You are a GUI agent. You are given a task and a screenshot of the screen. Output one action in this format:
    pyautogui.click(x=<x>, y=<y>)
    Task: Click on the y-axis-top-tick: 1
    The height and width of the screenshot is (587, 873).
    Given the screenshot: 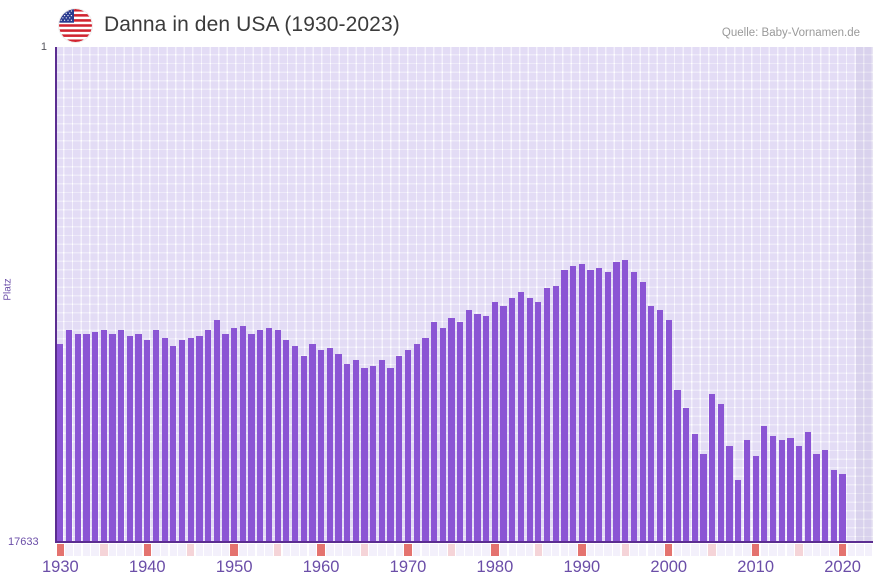 What is the action you would take?
    pyautogui.click(x=43, y=47)
    